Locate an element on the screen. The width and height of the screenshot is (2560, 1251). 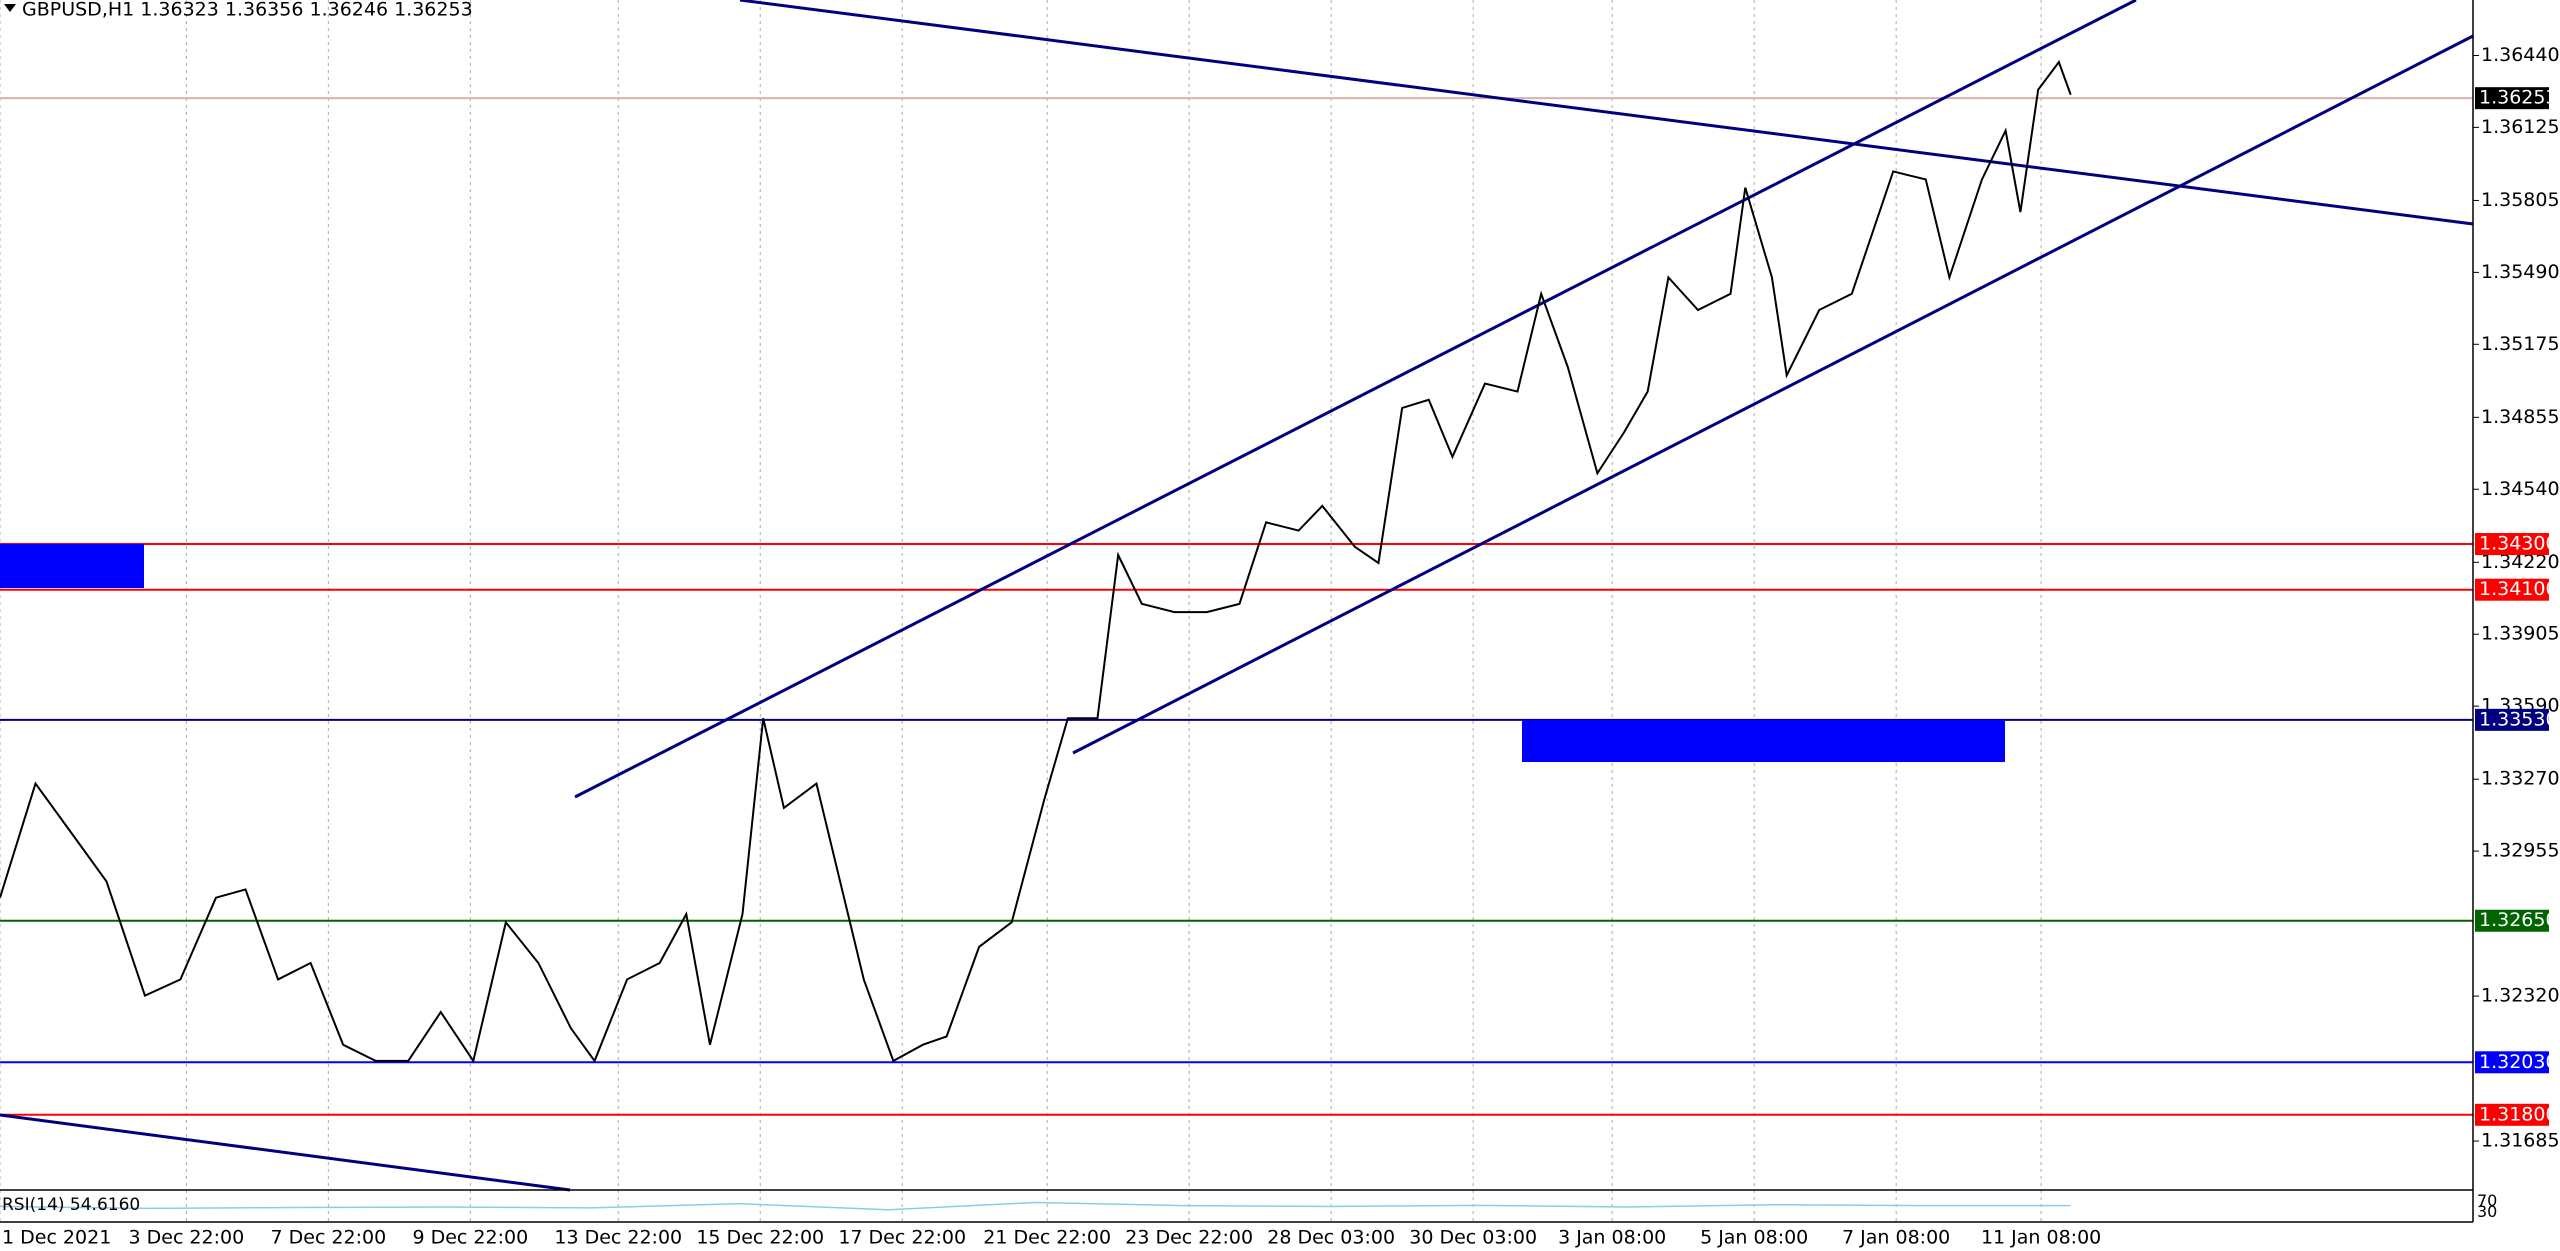
rsi-line is located at coordinates (1035, 1206).